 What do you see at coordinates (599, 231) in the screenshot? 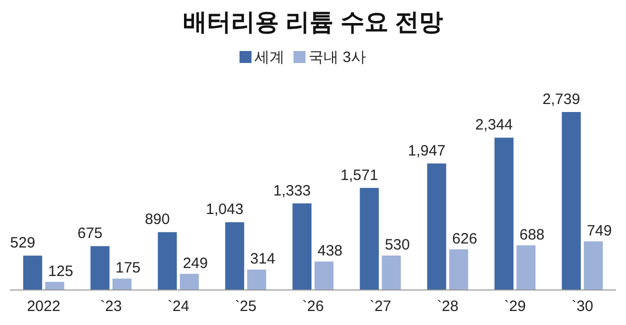
I see `data-label: 749` at bounding box center [599, 231].